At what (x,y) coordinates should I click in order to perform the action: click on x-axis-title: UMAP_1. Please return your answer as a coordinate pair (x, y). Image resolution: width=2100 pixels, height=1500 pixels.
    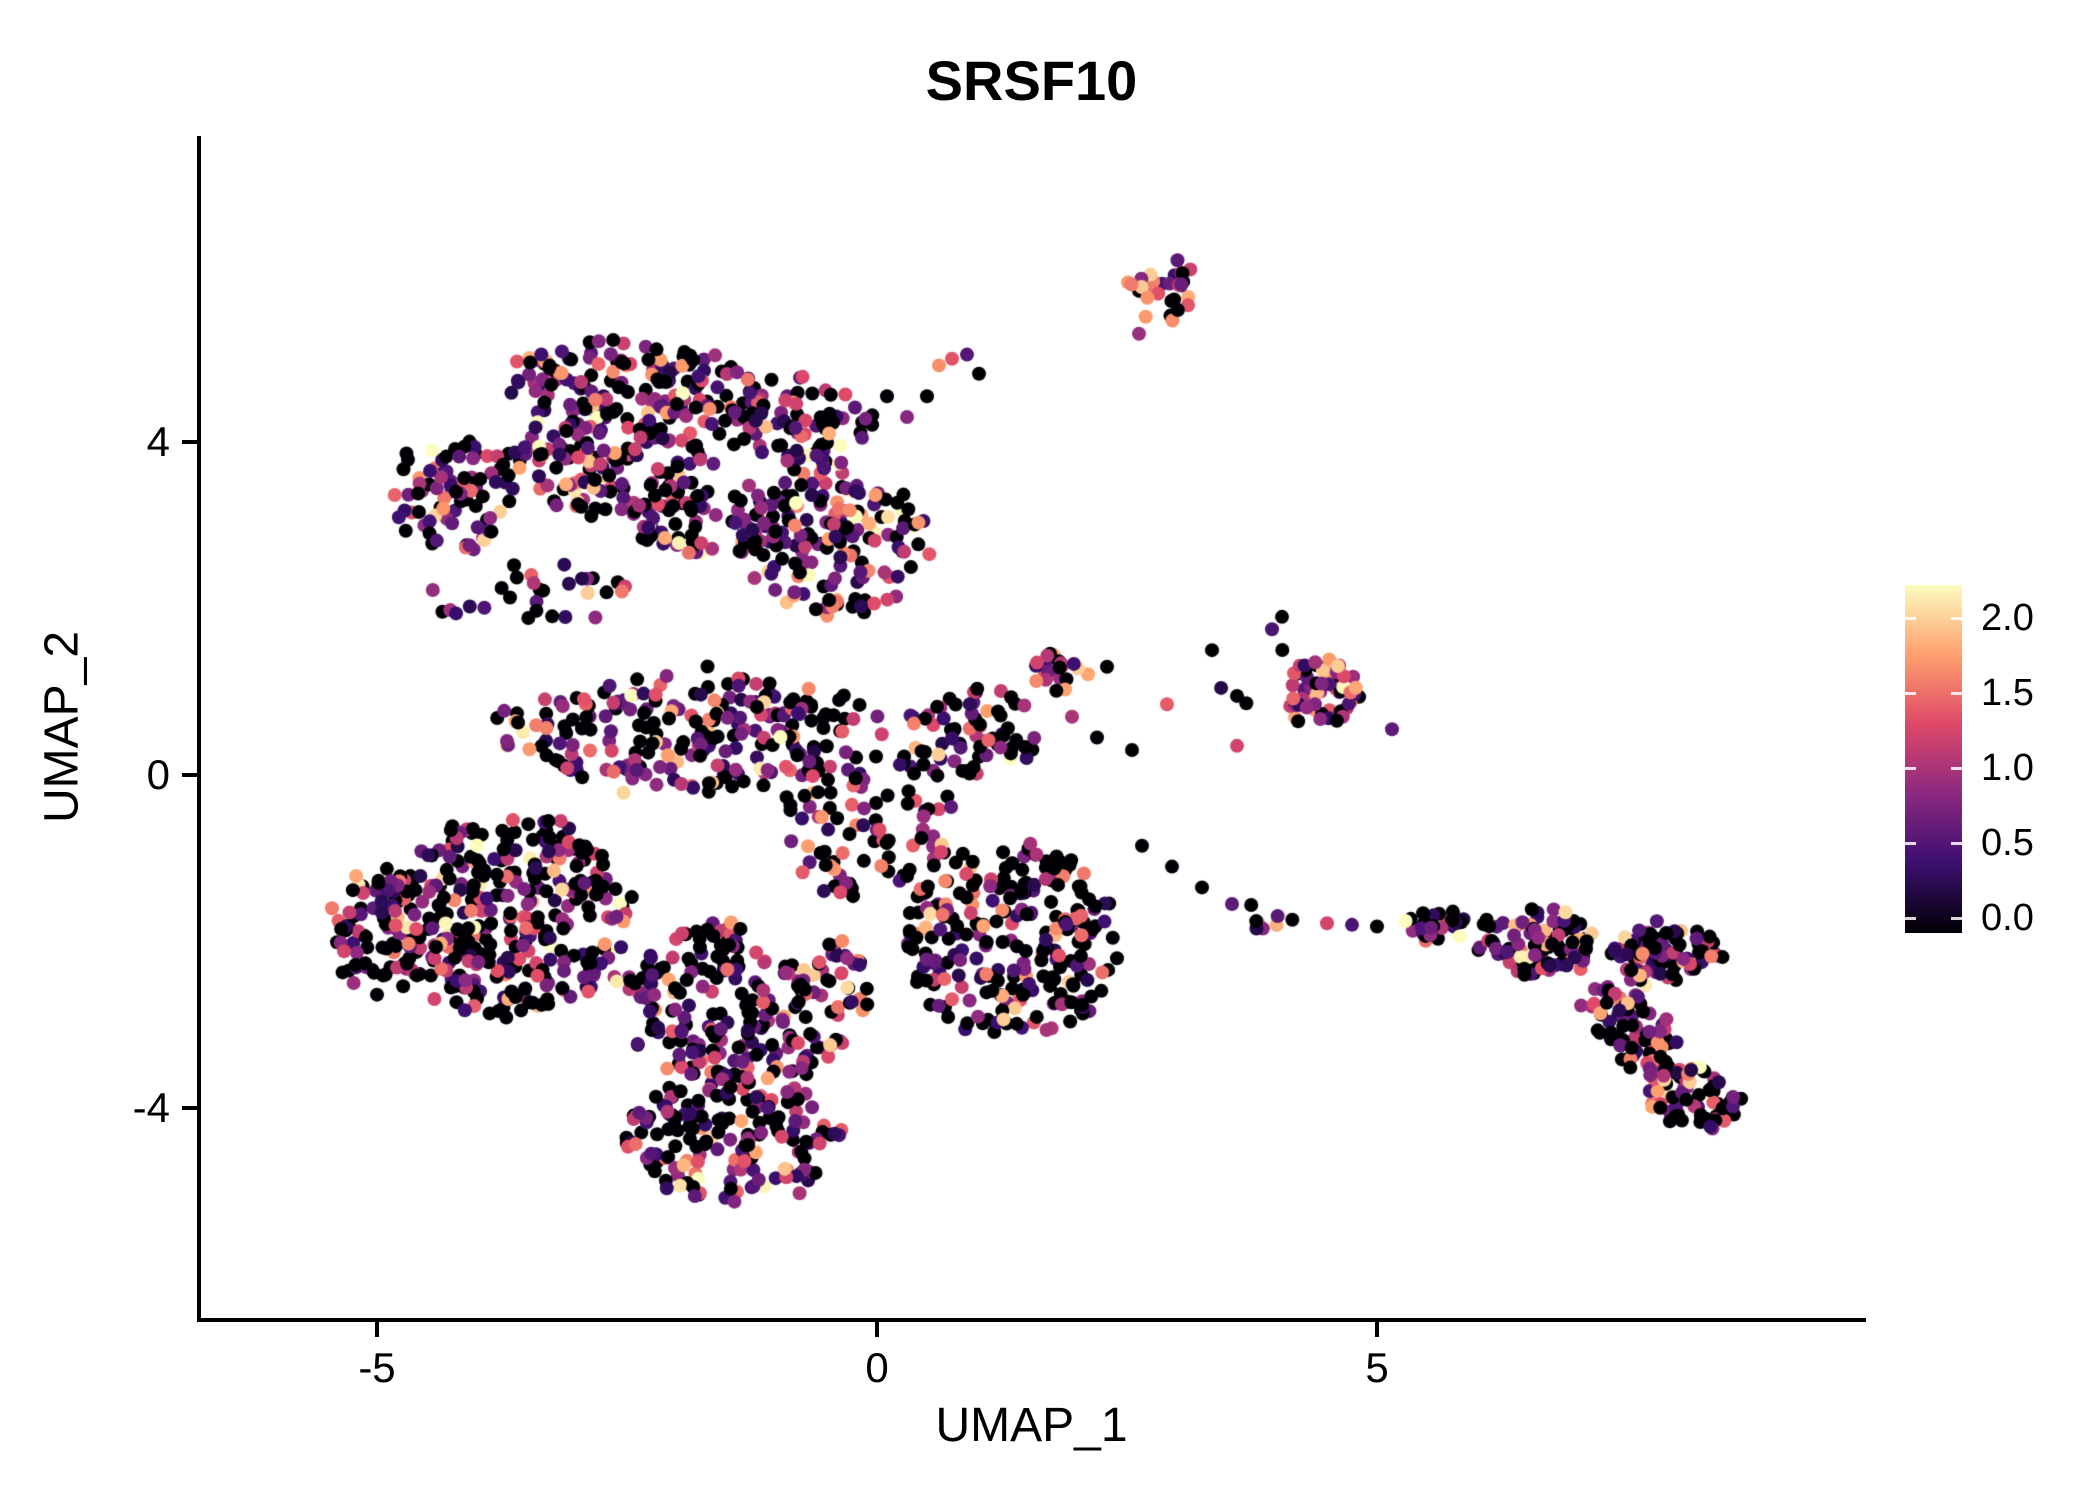
    Looking at the image, I should click on (1031, 1425).